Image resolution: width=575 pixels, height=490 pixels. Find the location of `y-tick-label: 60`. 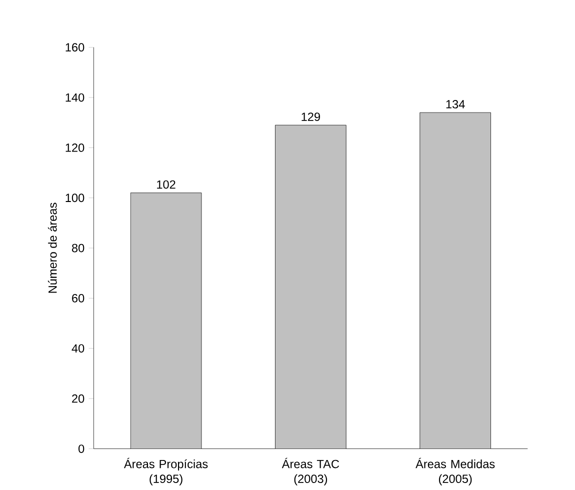

y-tick-label: 60 is located at coordinates (78, 298).